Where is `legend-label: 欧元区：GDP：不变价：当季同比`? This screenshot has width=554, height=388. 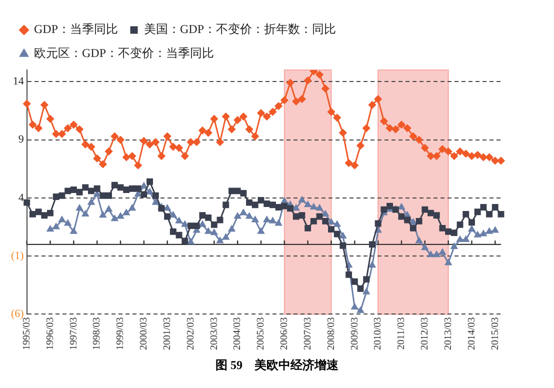 legend-label: 欧元区：GDP：不变价：当季同比 is located at coordinates (124, 53).